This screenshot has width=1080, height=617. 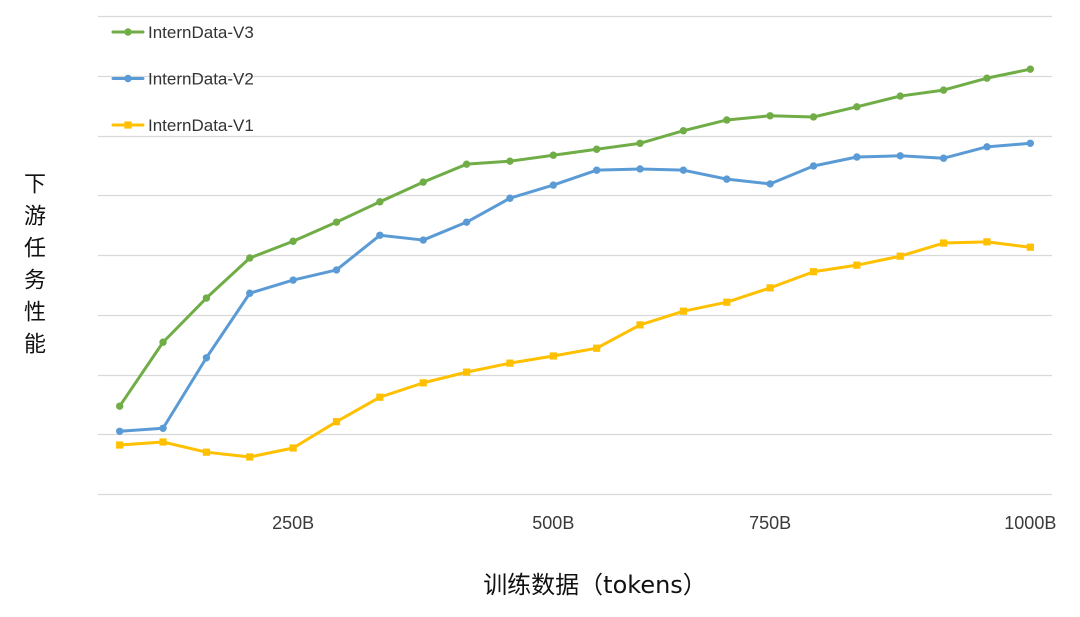 I want to click on x-tick-label-1000b: 1000B, so click(x=1030, y=523).